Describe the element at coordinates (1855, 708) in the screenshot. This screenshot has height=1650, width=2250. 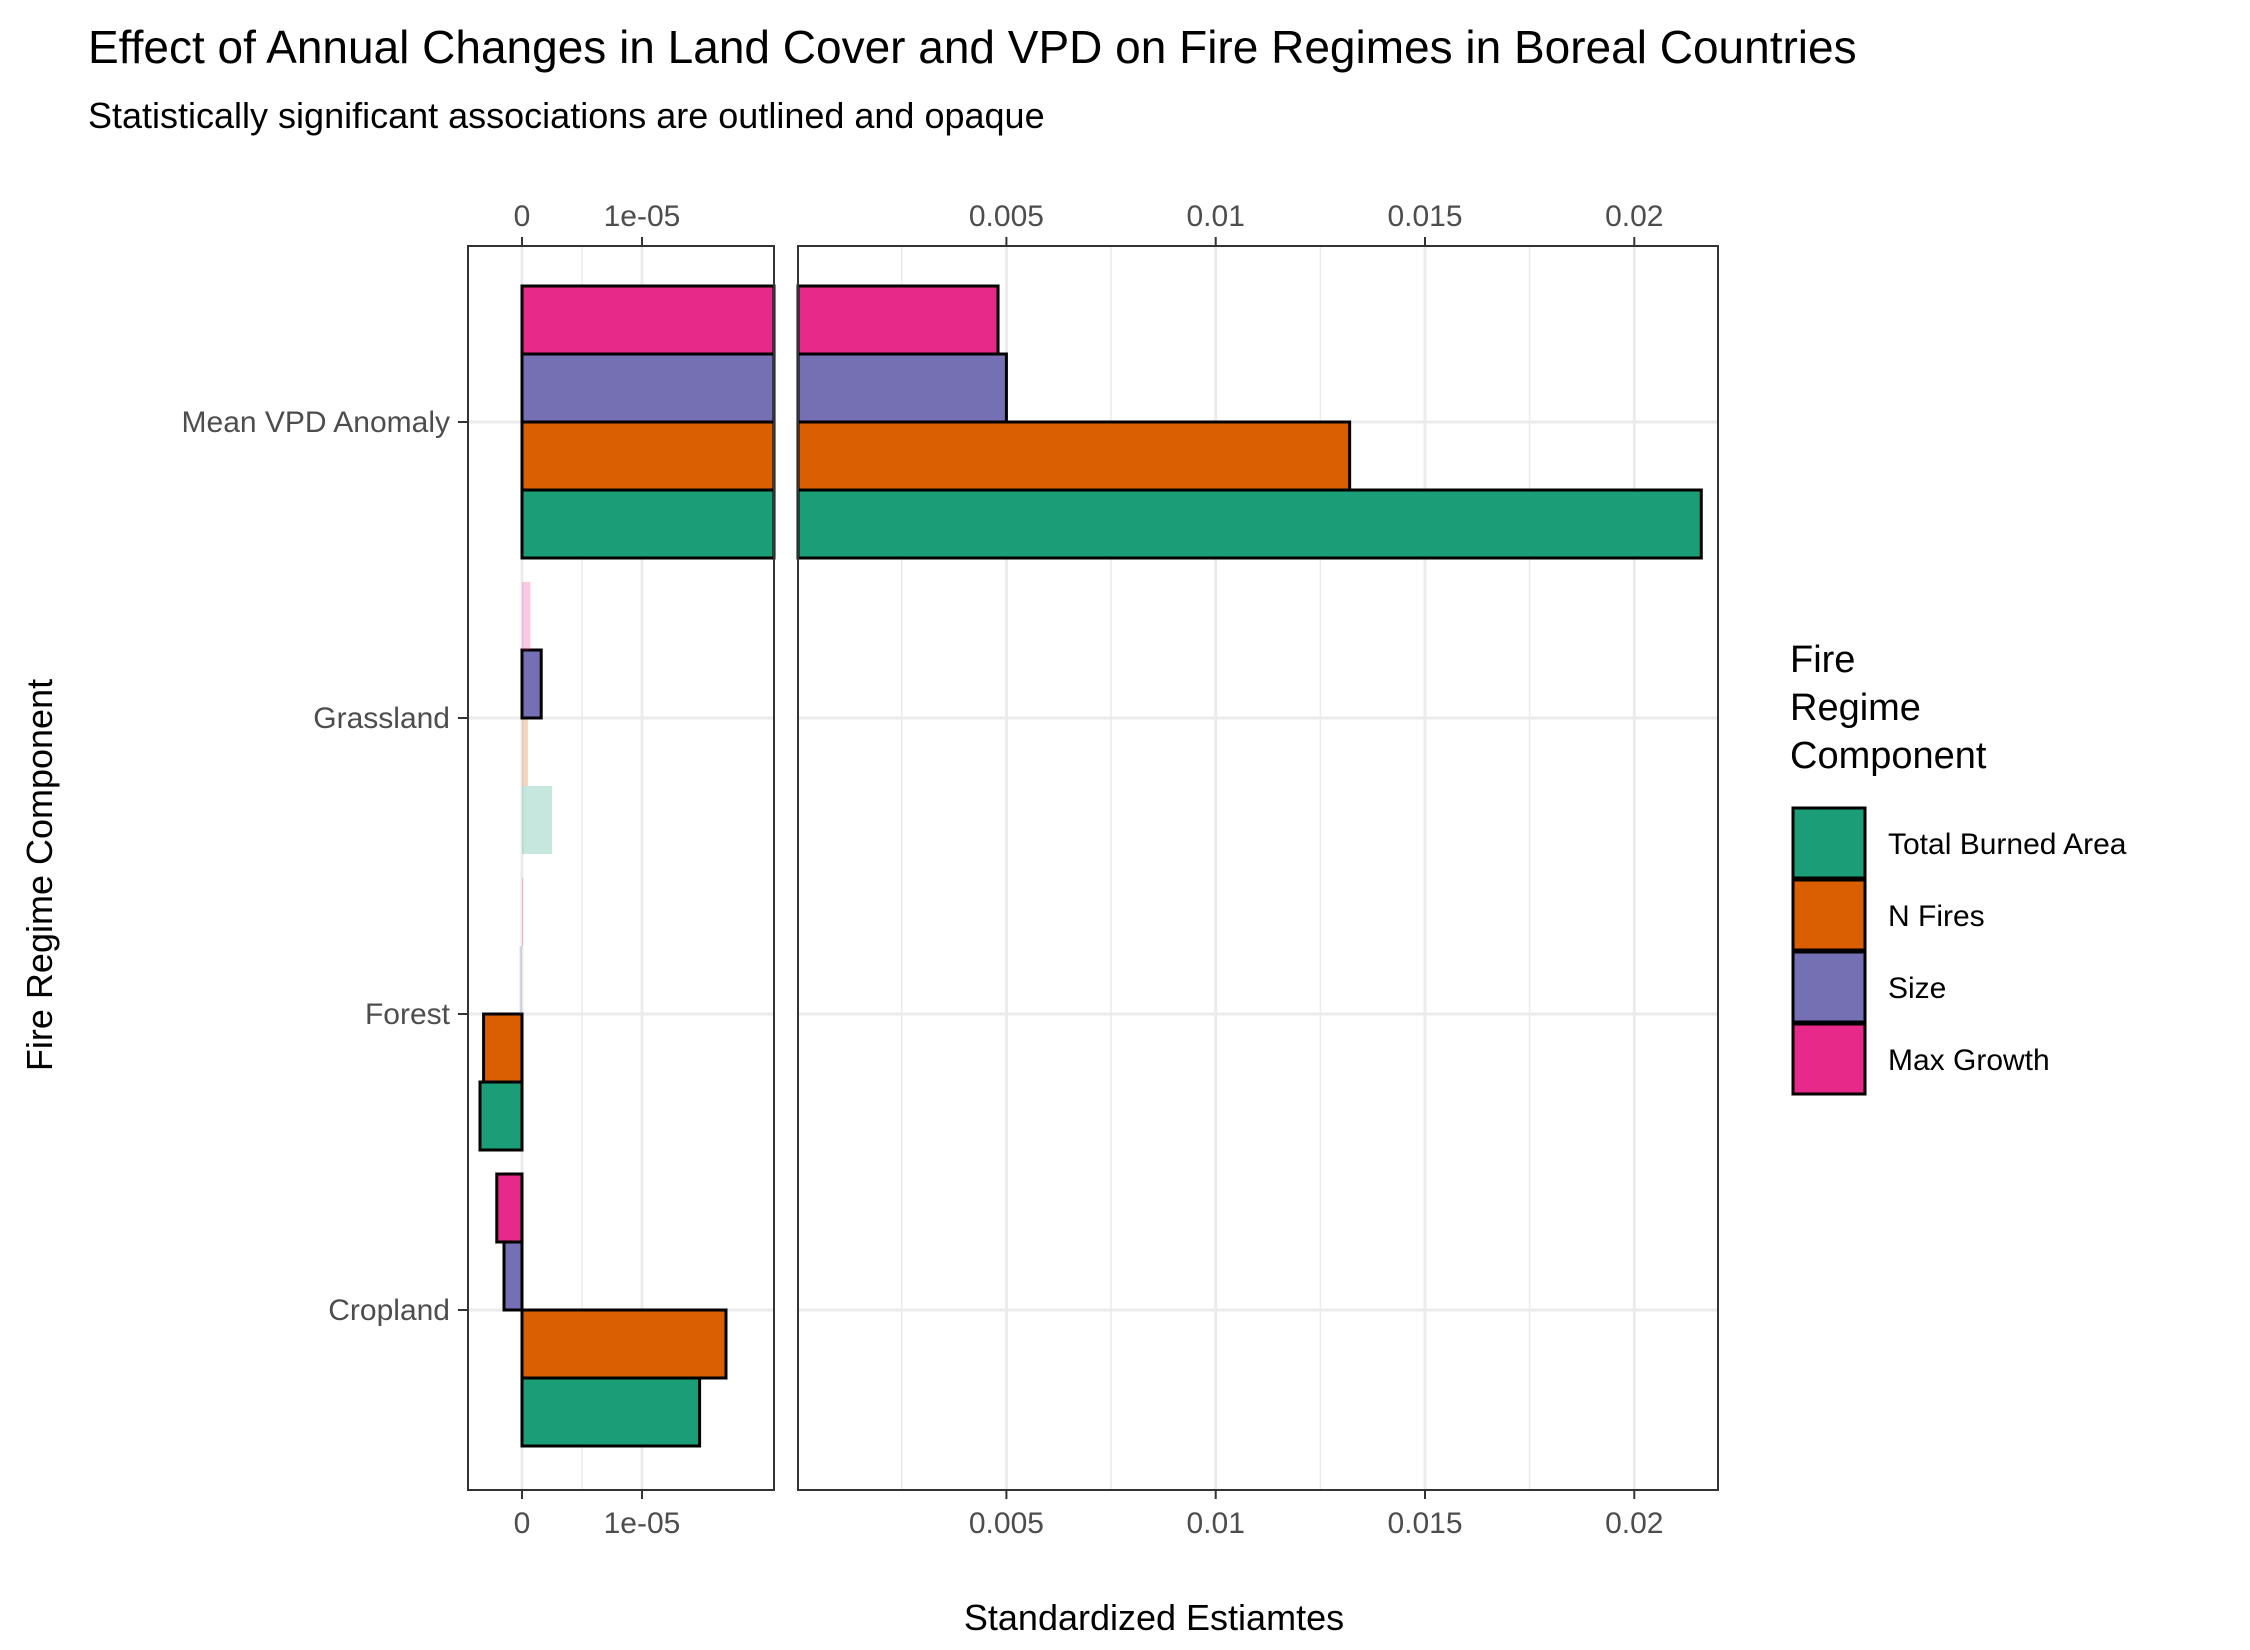
I see `legend-title-line-2: Regime` at that location.